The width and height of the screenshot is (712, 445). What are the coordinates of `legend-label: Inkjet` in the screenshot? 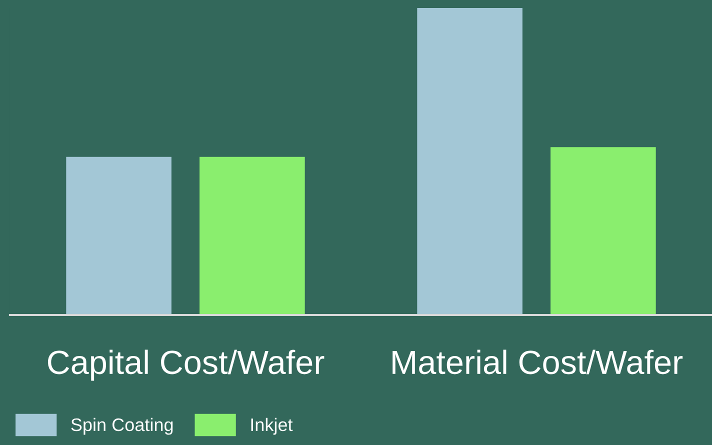 It's located at (272, 426).